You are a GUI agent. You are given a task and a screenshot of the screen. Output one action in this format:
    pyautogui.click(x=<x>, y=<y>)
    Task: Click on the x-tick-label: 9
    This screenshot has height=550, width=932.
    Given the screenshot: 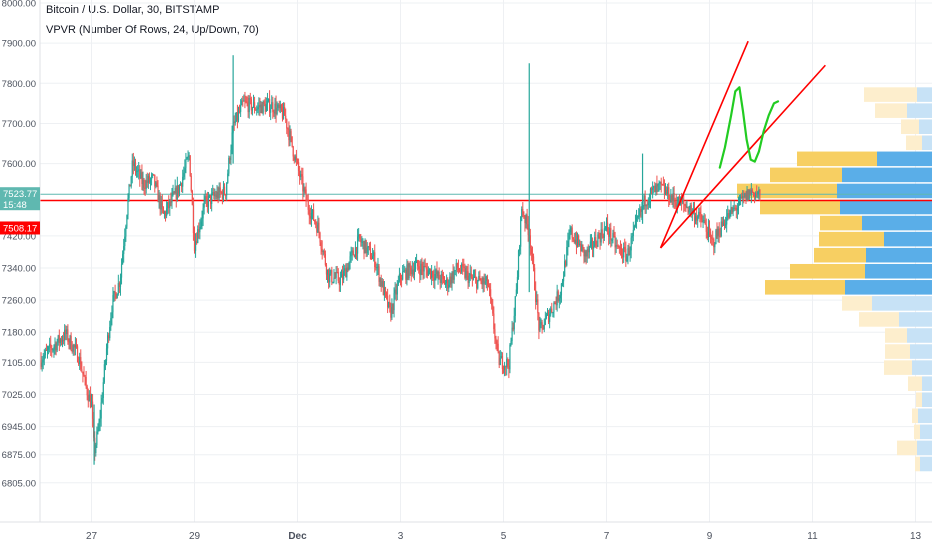 What is the action you would take?
    pyautogui.click(x=710, y=536)
    